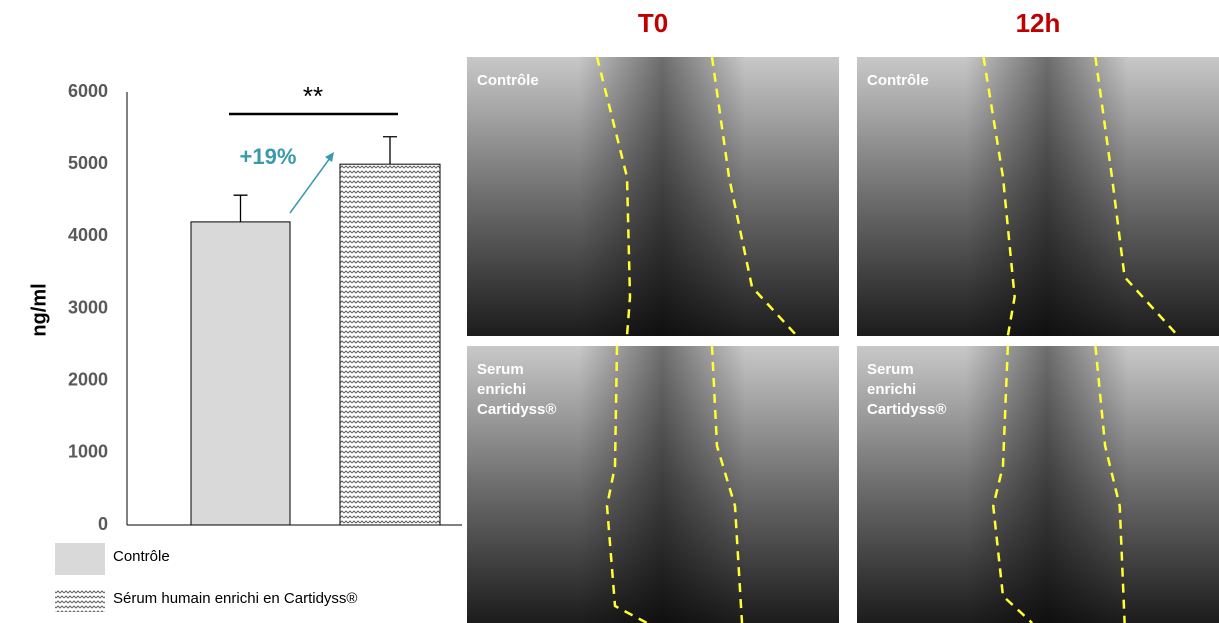 This screenshot has width=1219, height=623. What do you see at coordinates (39, 309) in the screenshot?
I see `y-axis-label: ng/ml` at bounding box center [39, 309].